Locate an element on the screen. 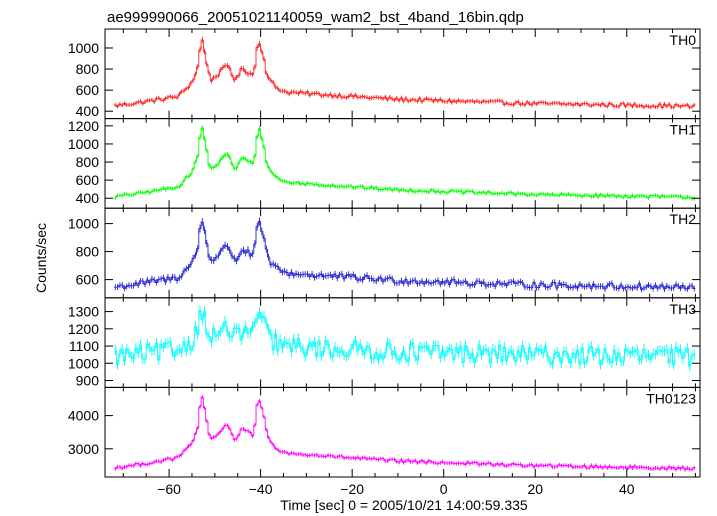  series-line-th2 is located at coordinates (405, 255).